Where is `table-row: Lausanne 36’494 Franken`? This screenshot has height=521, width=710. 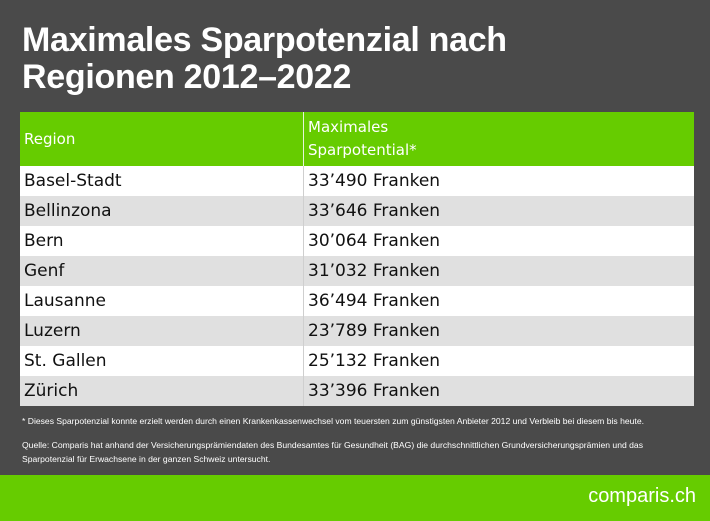
table-row: Lausanne 36’494 Franken is located at coordinates (357, 301).